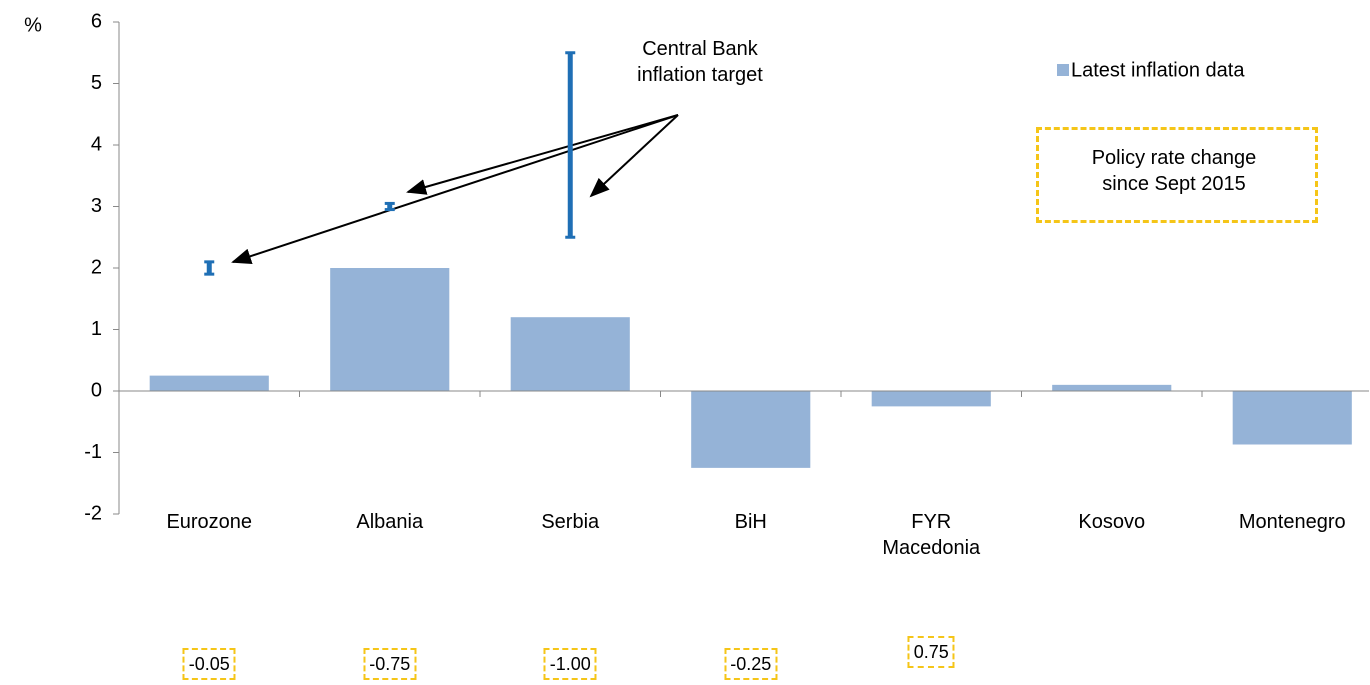  Describe the element at coordinates (750, 522) in the screenshot. I see `x-tick-label: BiH` at that location.